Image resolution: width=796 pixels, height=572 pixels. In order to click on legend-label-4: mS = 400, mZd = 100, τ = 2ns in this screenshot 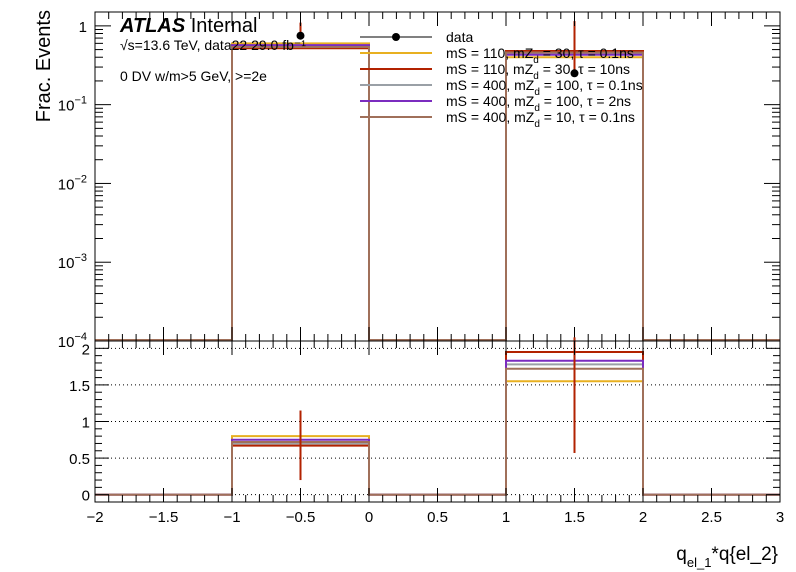, I will do `click(538, 103)`.